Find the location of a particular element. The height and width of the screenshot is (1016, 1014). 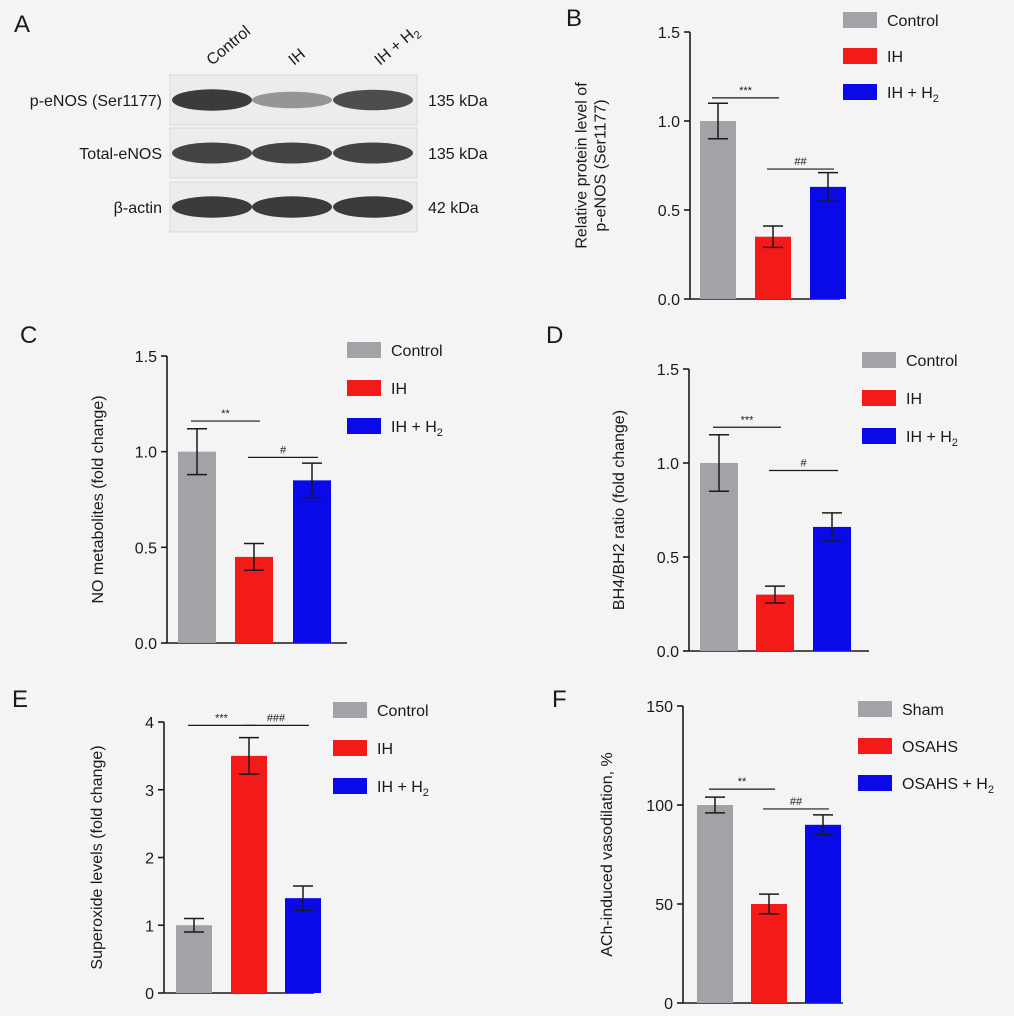

blot-mw-label: 135 kDa is located at coordinates (458, 101).